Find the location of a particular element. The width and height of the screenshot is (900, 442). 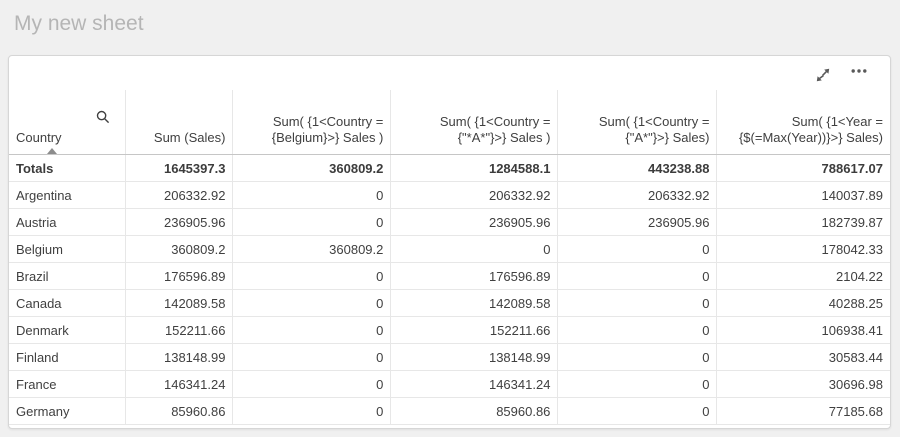

totals-value-cell: 443238.88 is located at coordinates (637, 168).